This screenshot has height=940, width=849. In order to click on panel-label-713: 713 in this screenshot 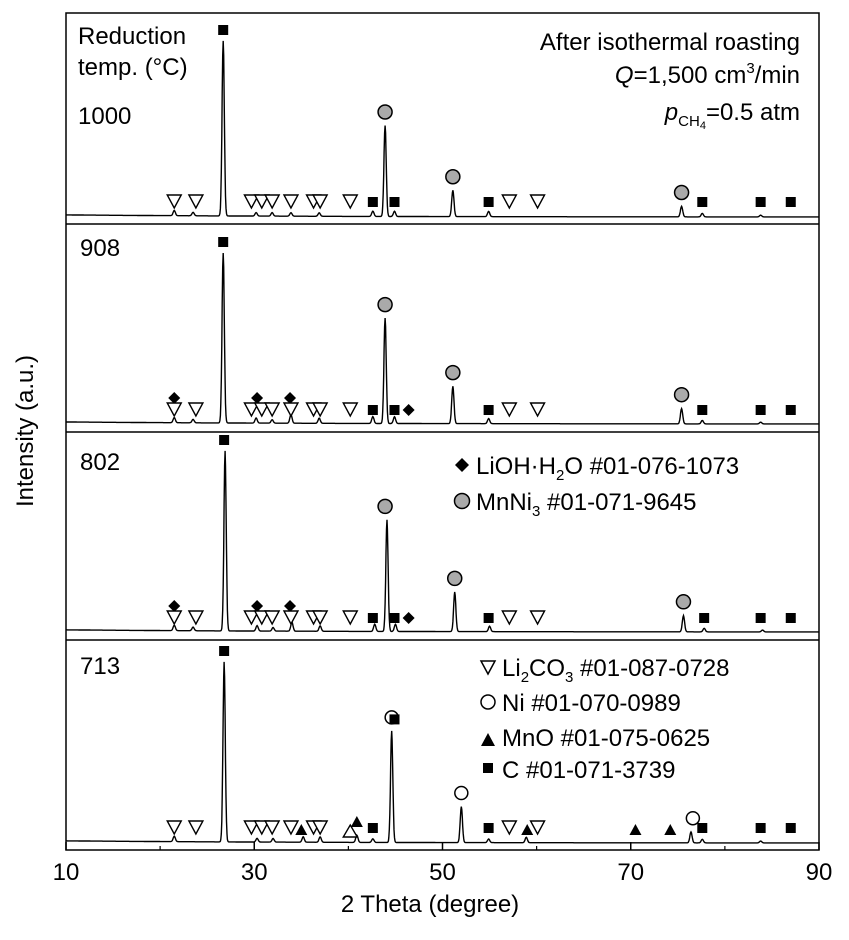, I will do `click(100, 666)`.